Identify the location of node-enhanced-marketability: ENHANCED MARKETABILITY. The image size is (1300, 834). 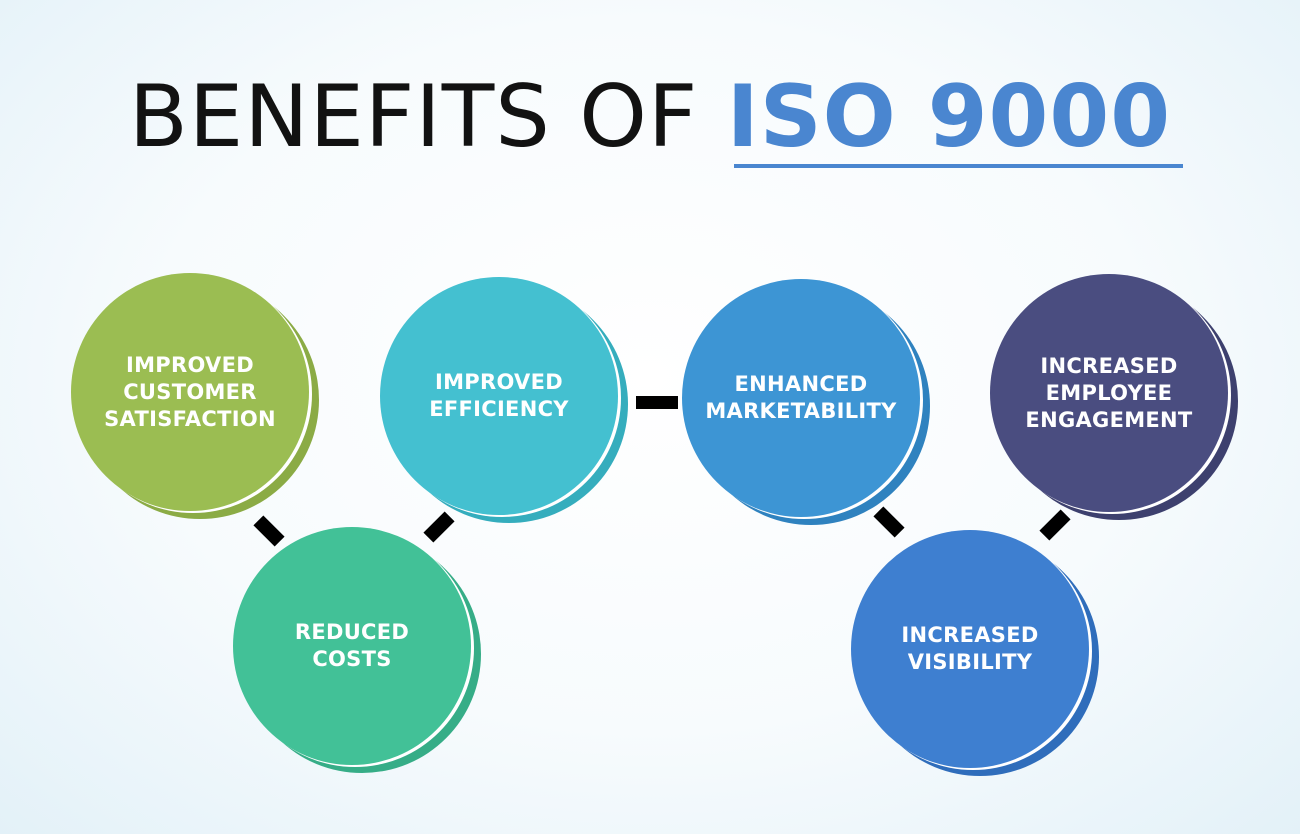
(806, 402).